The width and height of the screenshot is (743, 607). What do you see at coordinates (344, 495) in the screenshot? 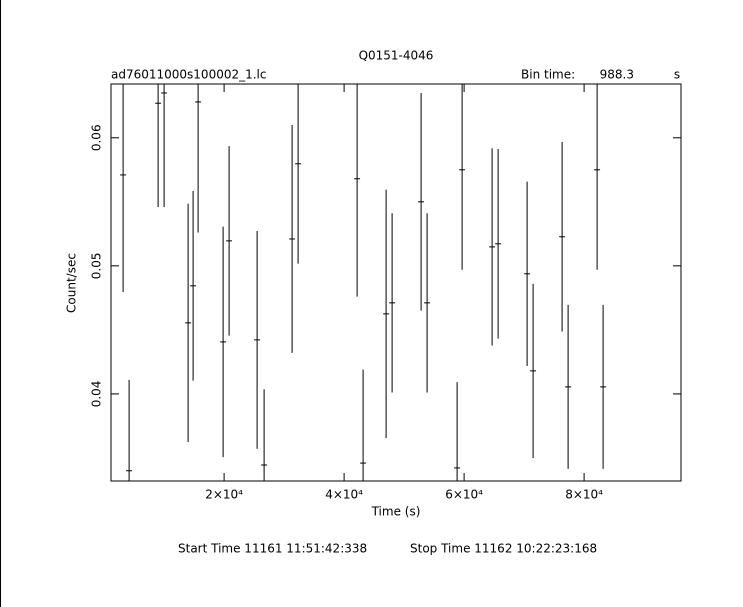
I see `x-tick-label: 4×10⁴` at bounding box center [344, 495].